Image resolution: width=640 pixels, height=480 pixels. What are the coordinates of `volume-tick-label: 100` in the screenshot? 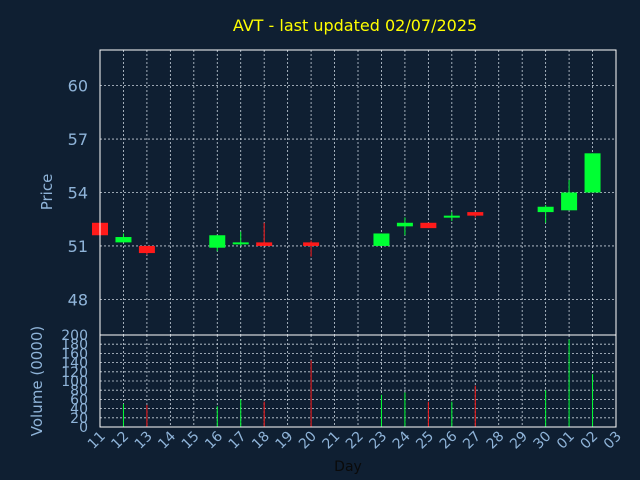 It's located at (74, 382).